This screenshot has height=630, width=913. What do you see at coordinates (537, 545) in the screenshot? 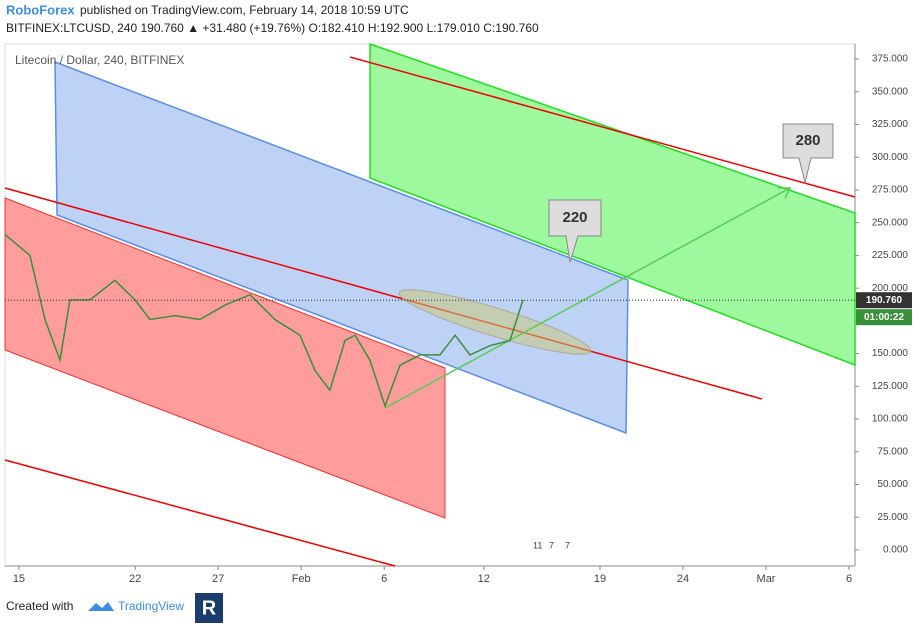
I see `event: 11` at bounding box center [537, 545].